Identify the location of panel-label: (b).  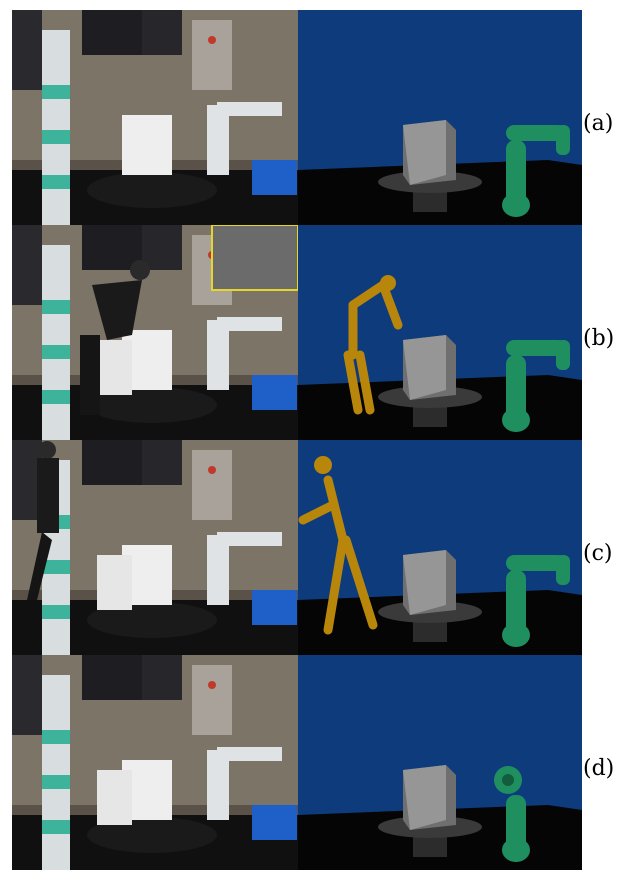
(599, 338).